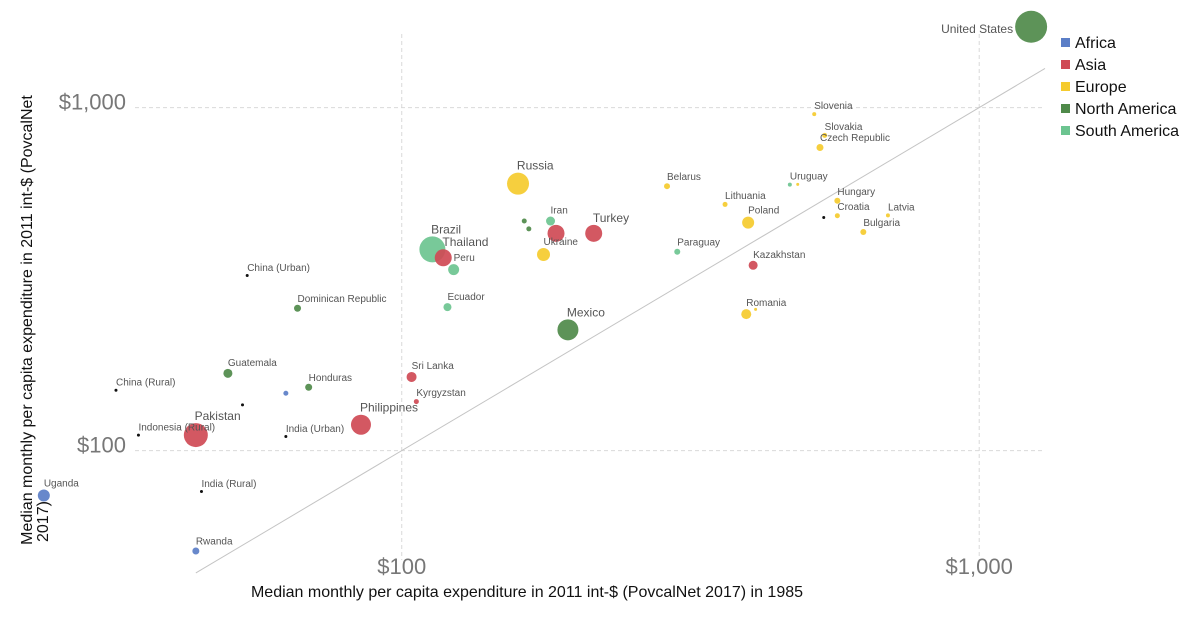  I want to click on point-pakistan, so click(195, 435).